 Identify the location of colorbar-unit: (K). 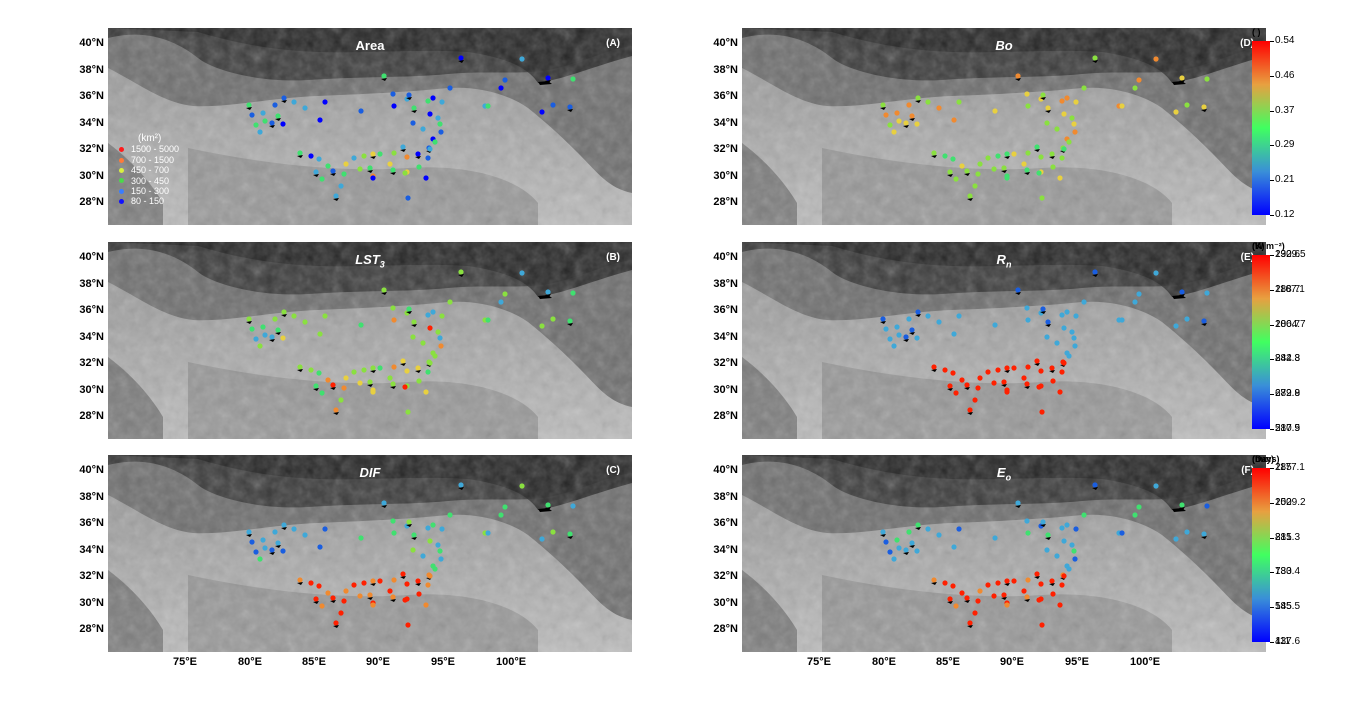
(1258, 246).